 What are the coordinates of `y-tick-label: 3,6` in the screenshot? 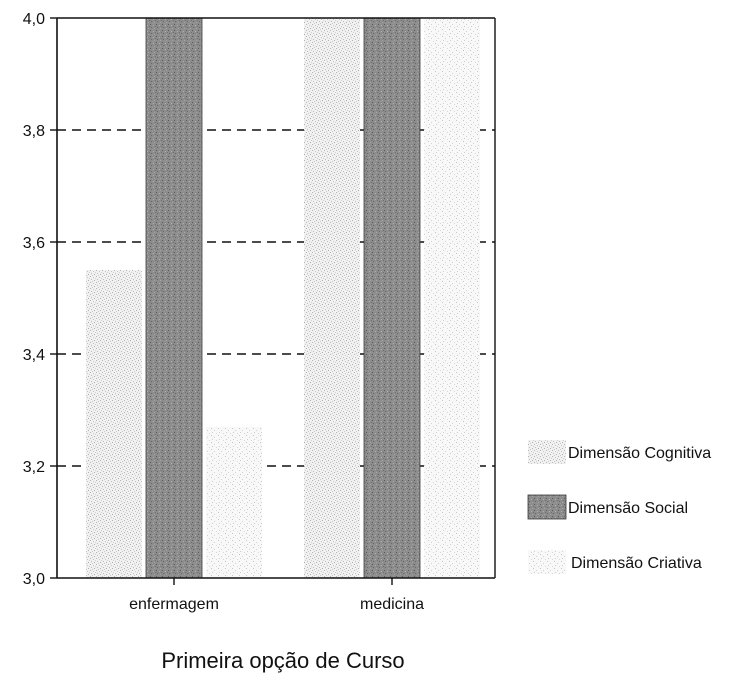 It's located at (34, 243).